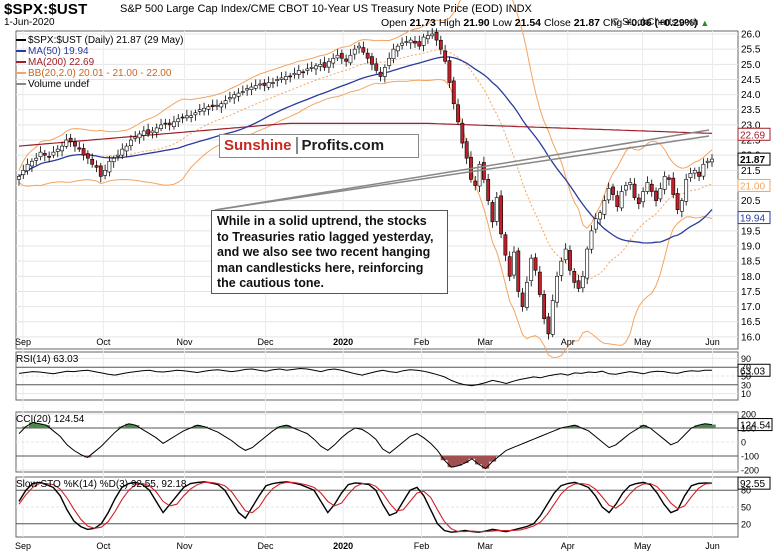  I want to click on y-tick-label: 26.0, so click(751, 35).